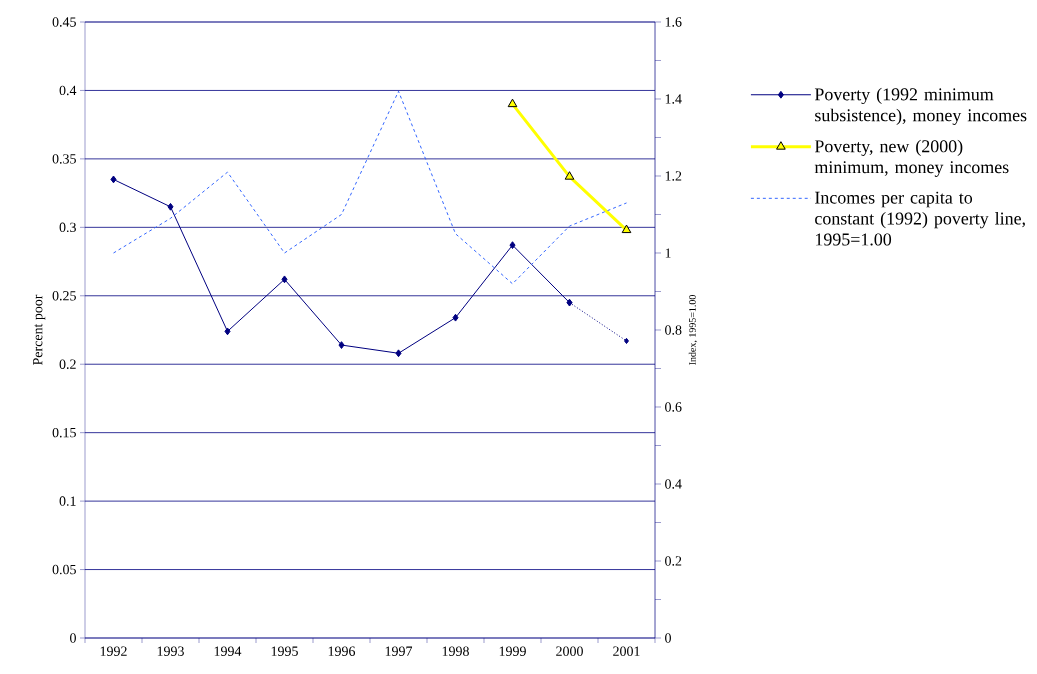 This screenshot has width=1037, height=674. Describe the element at coordinates (64, 432) in the screenshot. I see `y-tick-label: 0.15` at that location.